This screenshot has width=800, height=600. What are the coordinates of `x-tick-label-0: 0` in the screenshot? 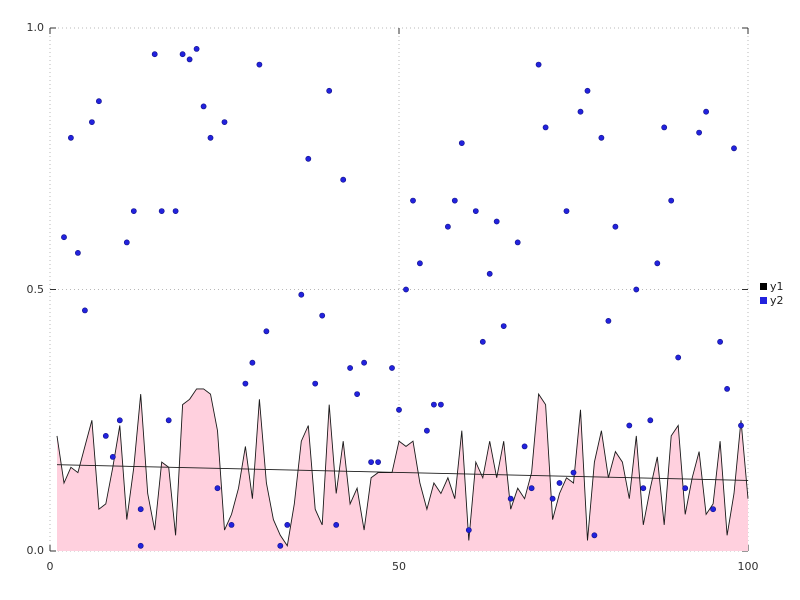 It's located at (50, 566).